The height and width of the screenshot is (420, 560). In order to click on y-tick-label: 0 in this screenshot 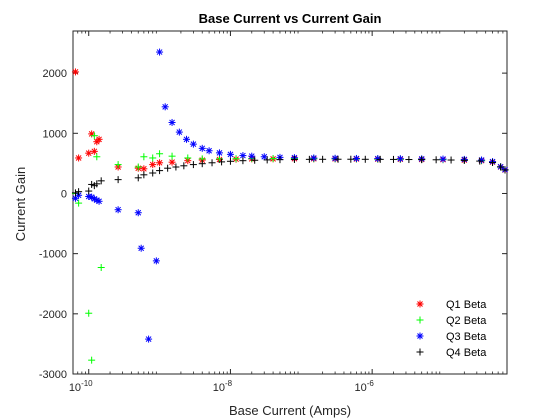, I will do `click(64, 194)`.